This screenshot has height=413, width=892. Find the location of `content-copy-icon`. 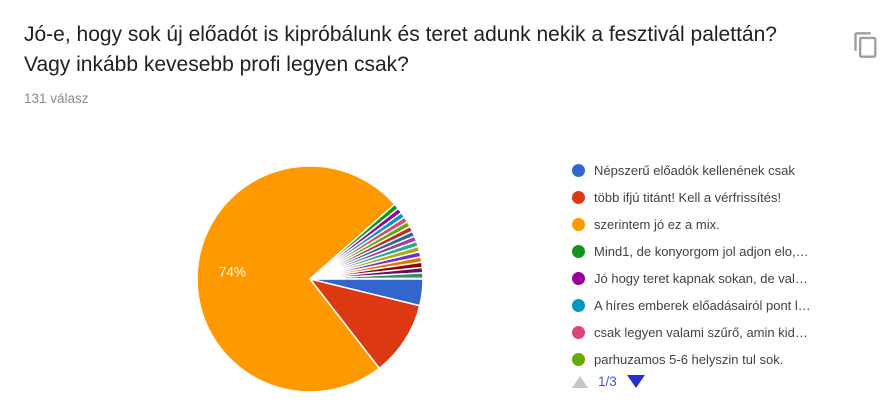

content-copy-icon is located at coordinates (865, 45).